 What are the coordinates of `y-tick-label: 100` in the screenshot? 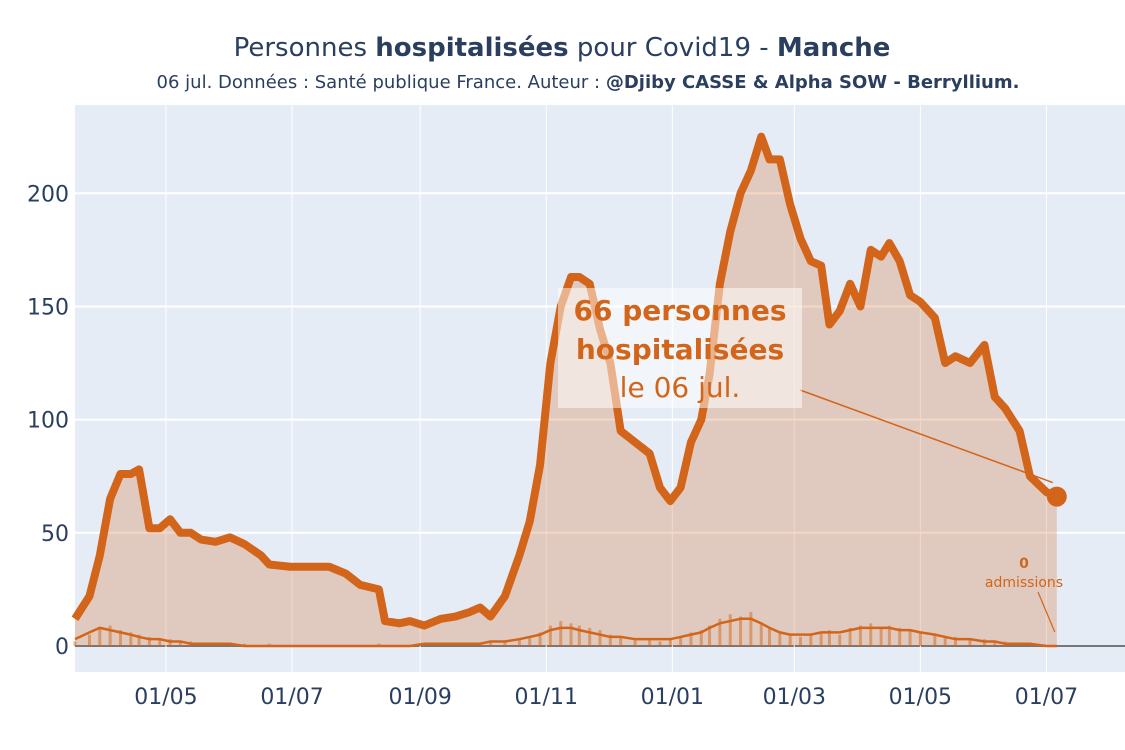 It's located at (48, 421).